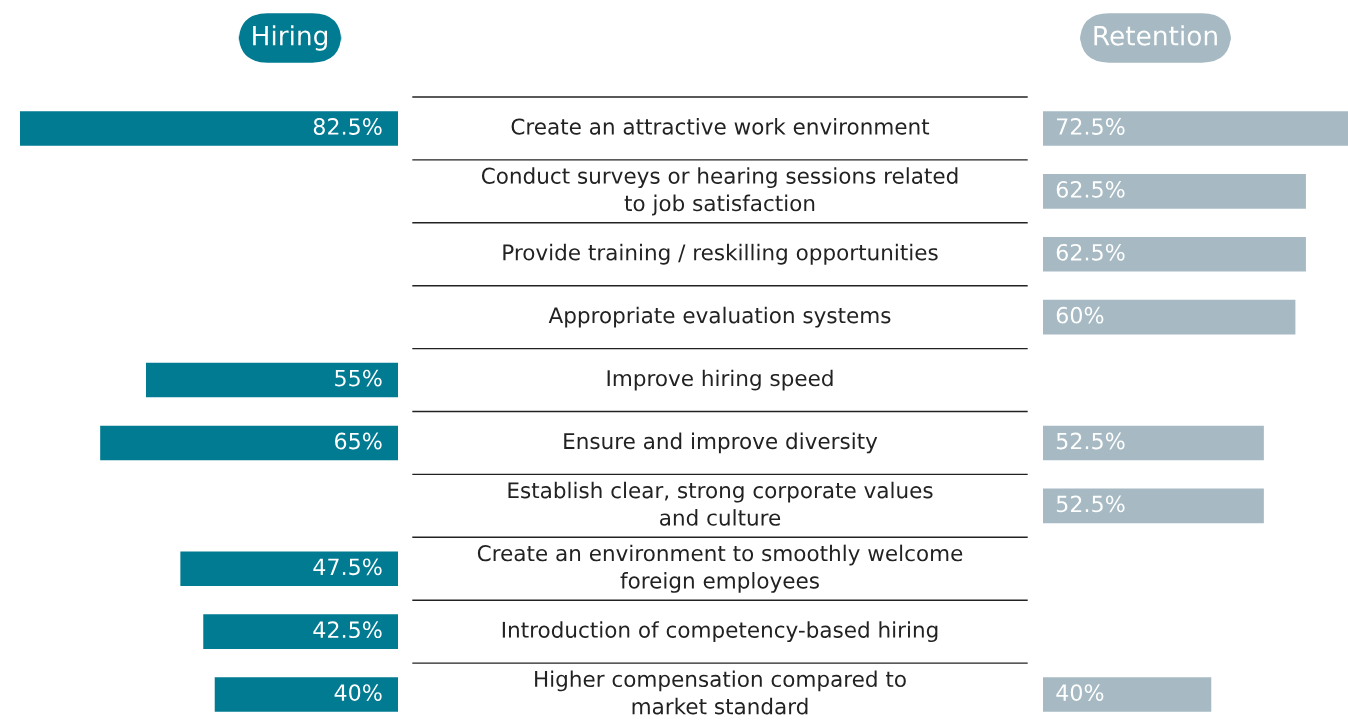 This screenshot has height=728, width=1348. What do you see at coordinates (1091, 126) in the screenshot?
I see `data-label: 72.5%` at bounding box center [1091, 126].